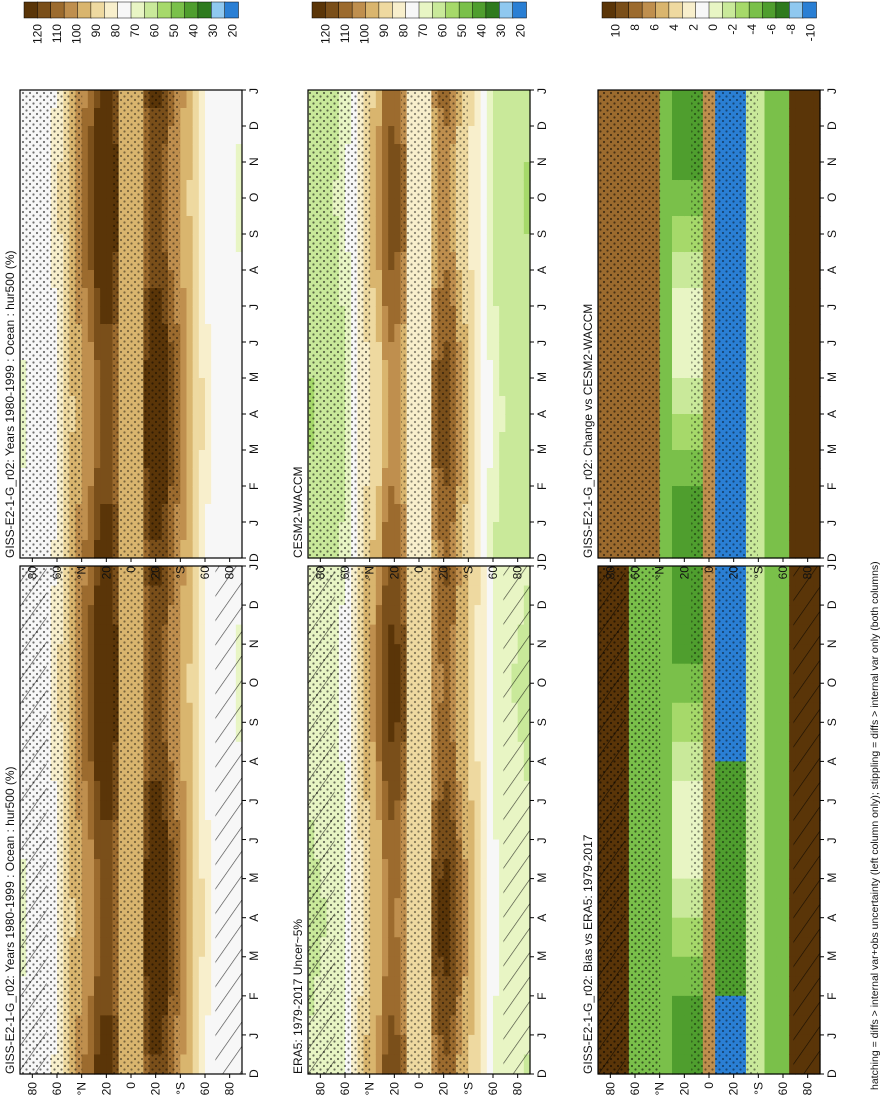  What do you see at coordinates (154, 31) in the screenshot?
I see `colorbar-tick-label: 60` at bounding box center [154, 31].